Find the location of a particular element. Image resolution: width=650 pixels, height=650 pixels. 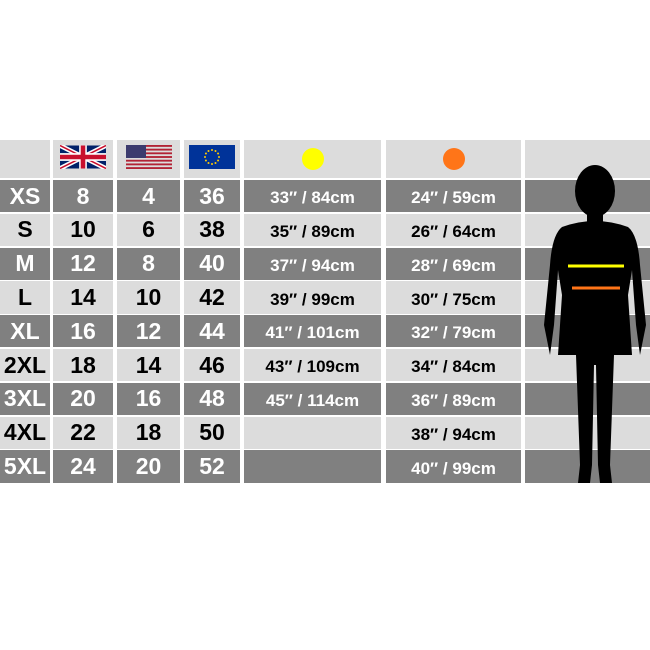

uk-size: 8 is located at coordinates (83, 196).